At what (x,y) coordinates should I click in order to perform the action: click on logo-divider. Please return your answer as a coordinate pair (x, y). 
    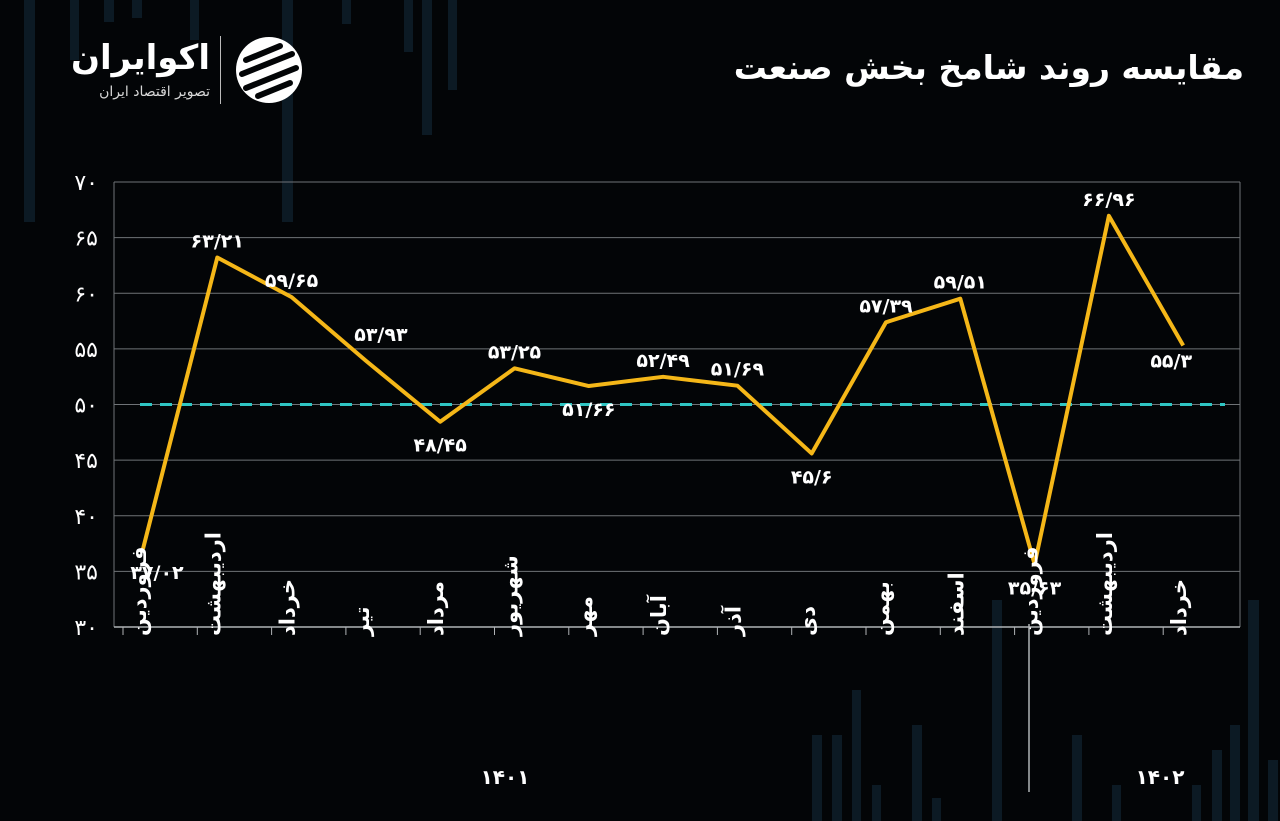
    Looking at the image, I should click on (220, 70).